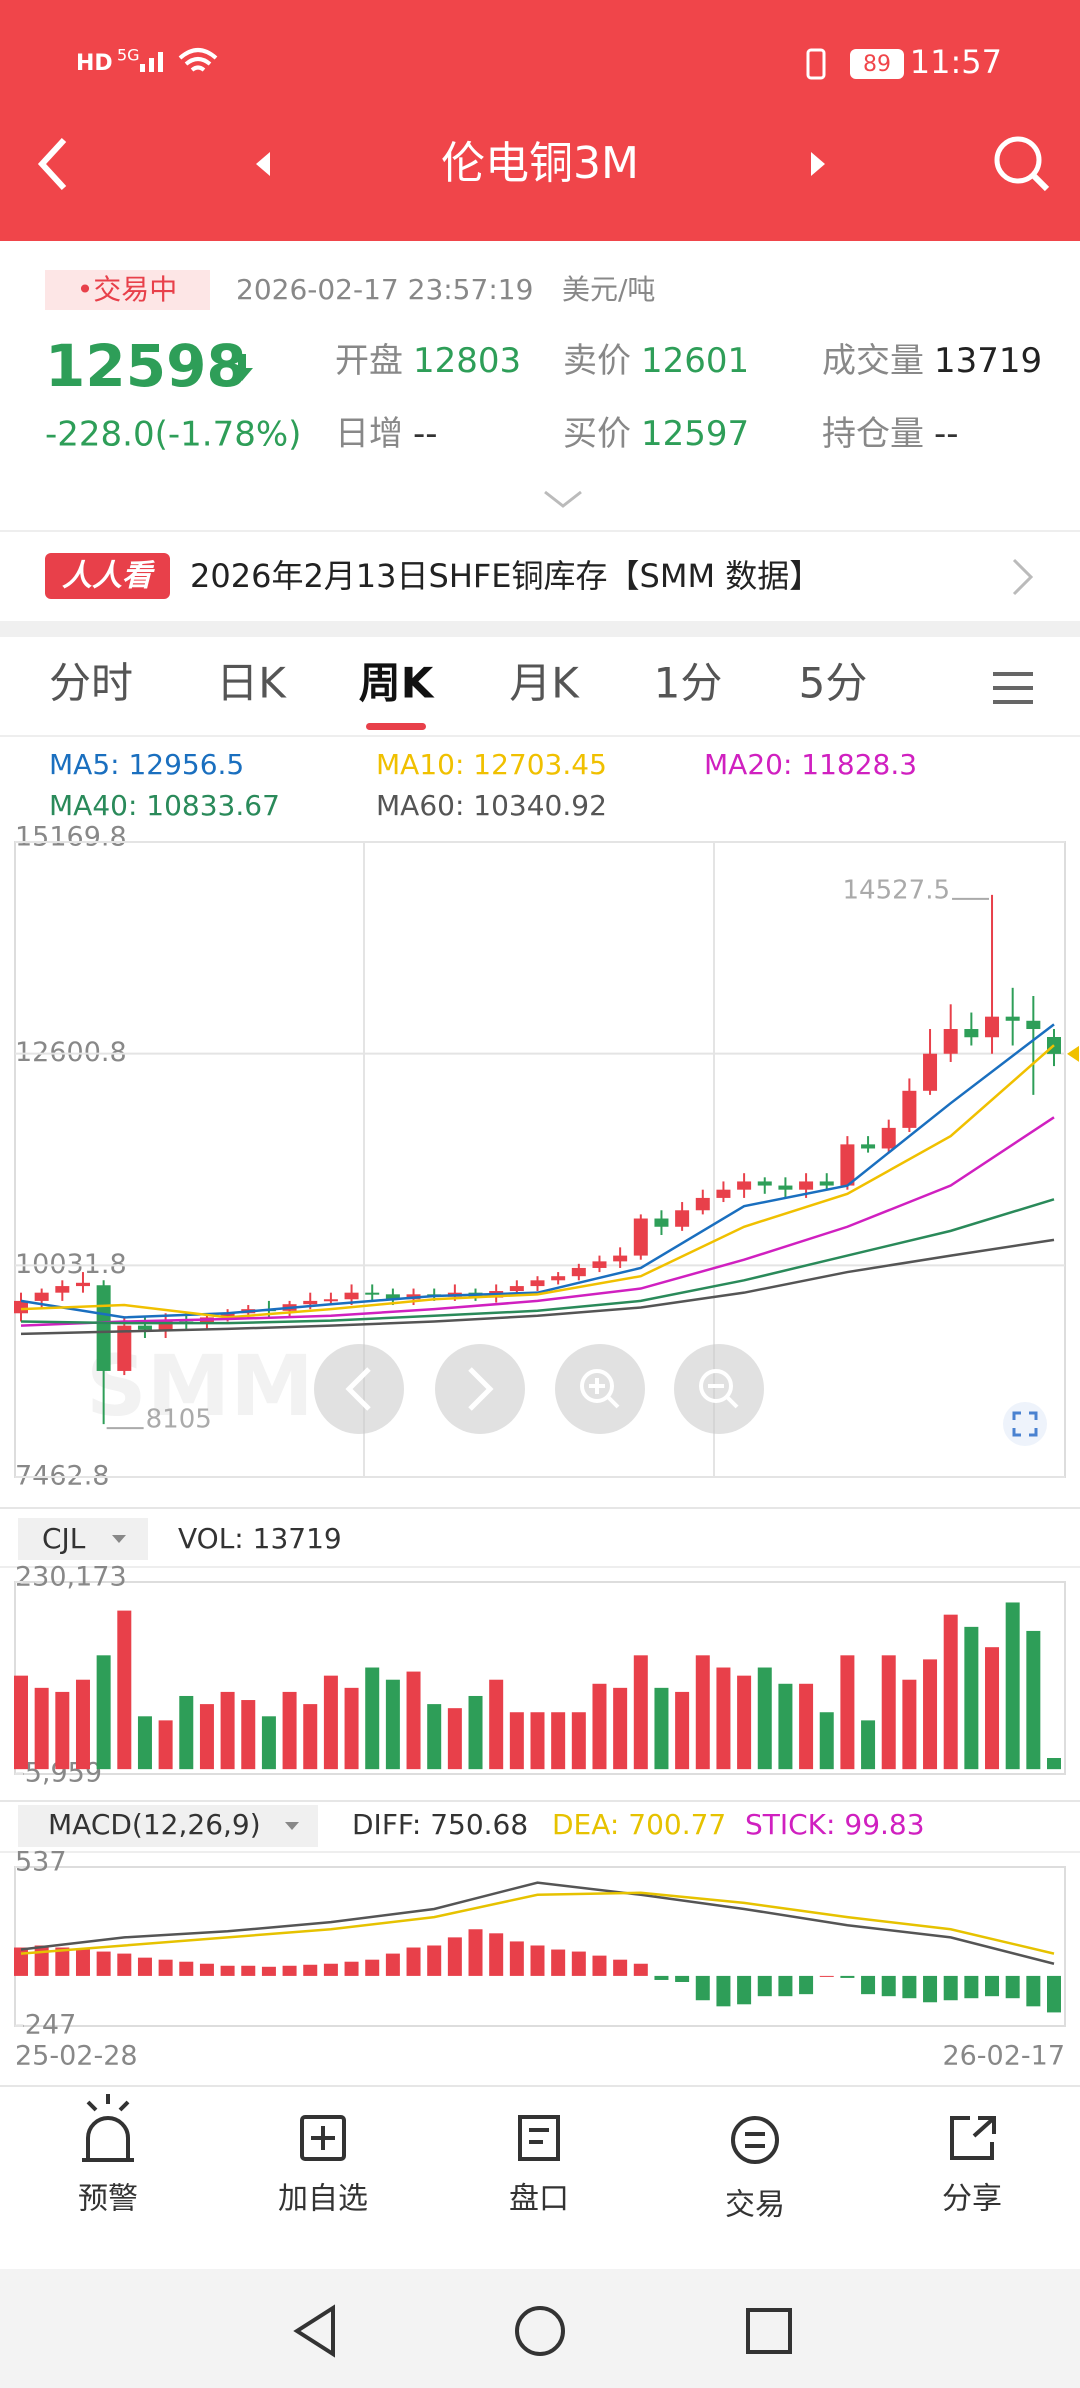 The image size is (1080, 2388). Describe the element at coordinates (769, 2331) in the screenshot. I see `sys-recents` at that location.